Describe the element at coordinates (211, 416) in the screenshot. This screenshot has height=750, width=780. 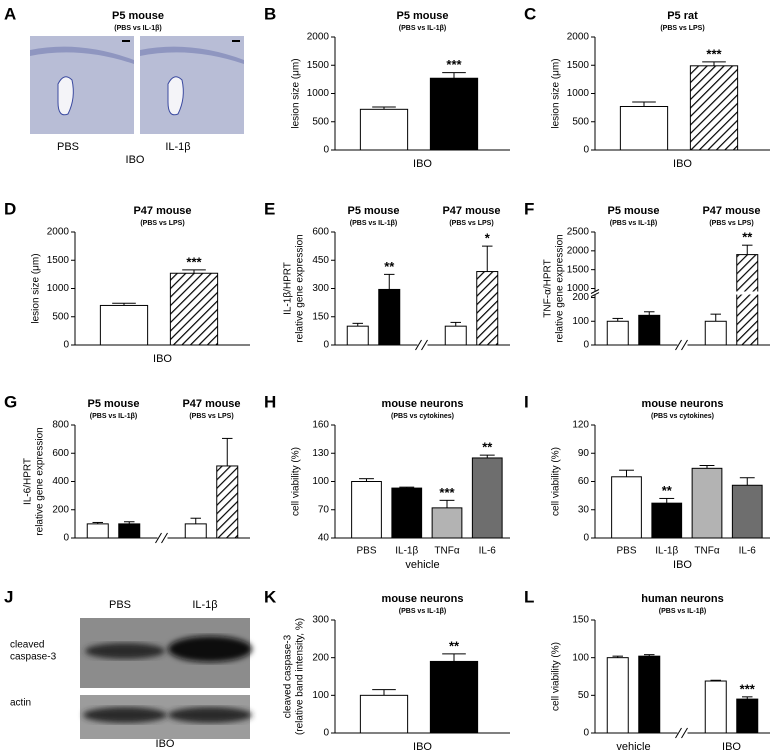
I see `group-subtitle: (PBS vs LPS)` at that location.